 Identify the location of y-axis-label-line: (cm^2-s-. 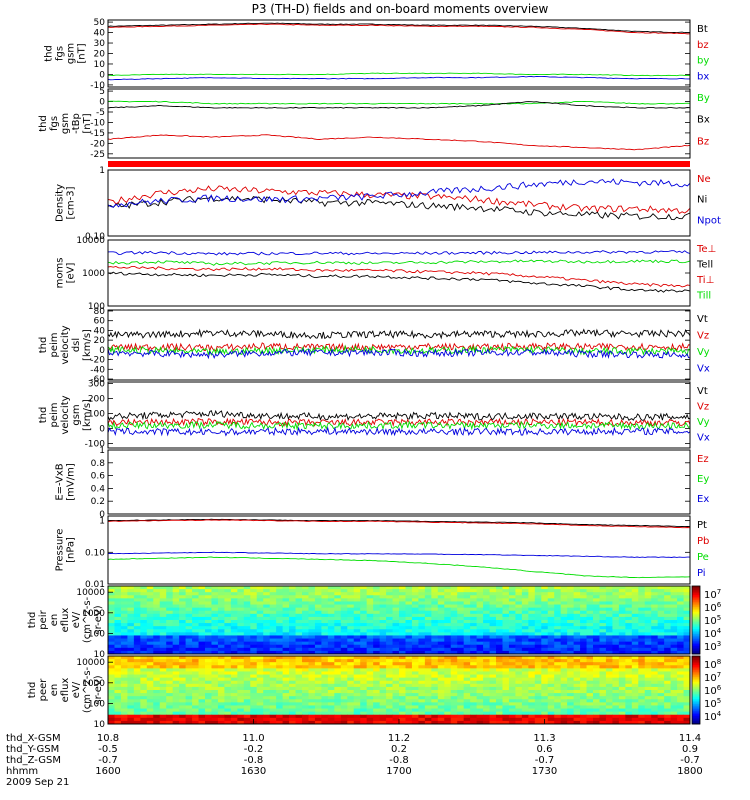
(87, 689).